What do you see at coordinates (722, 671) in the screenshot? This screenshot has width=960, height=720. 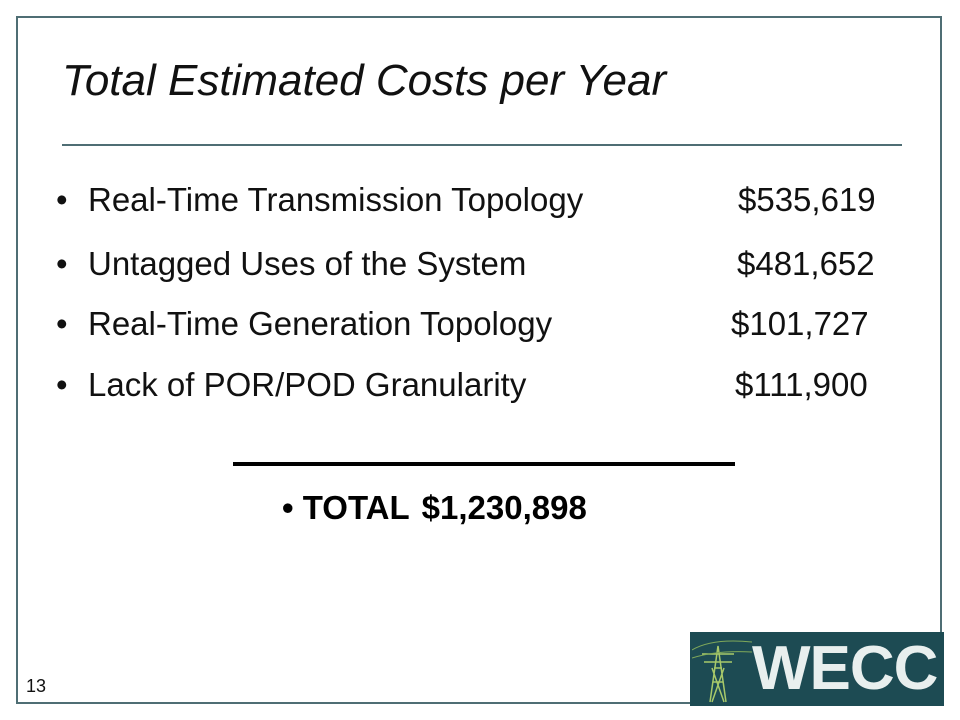 I see `tower-icon` at bounding box center [722, 671].